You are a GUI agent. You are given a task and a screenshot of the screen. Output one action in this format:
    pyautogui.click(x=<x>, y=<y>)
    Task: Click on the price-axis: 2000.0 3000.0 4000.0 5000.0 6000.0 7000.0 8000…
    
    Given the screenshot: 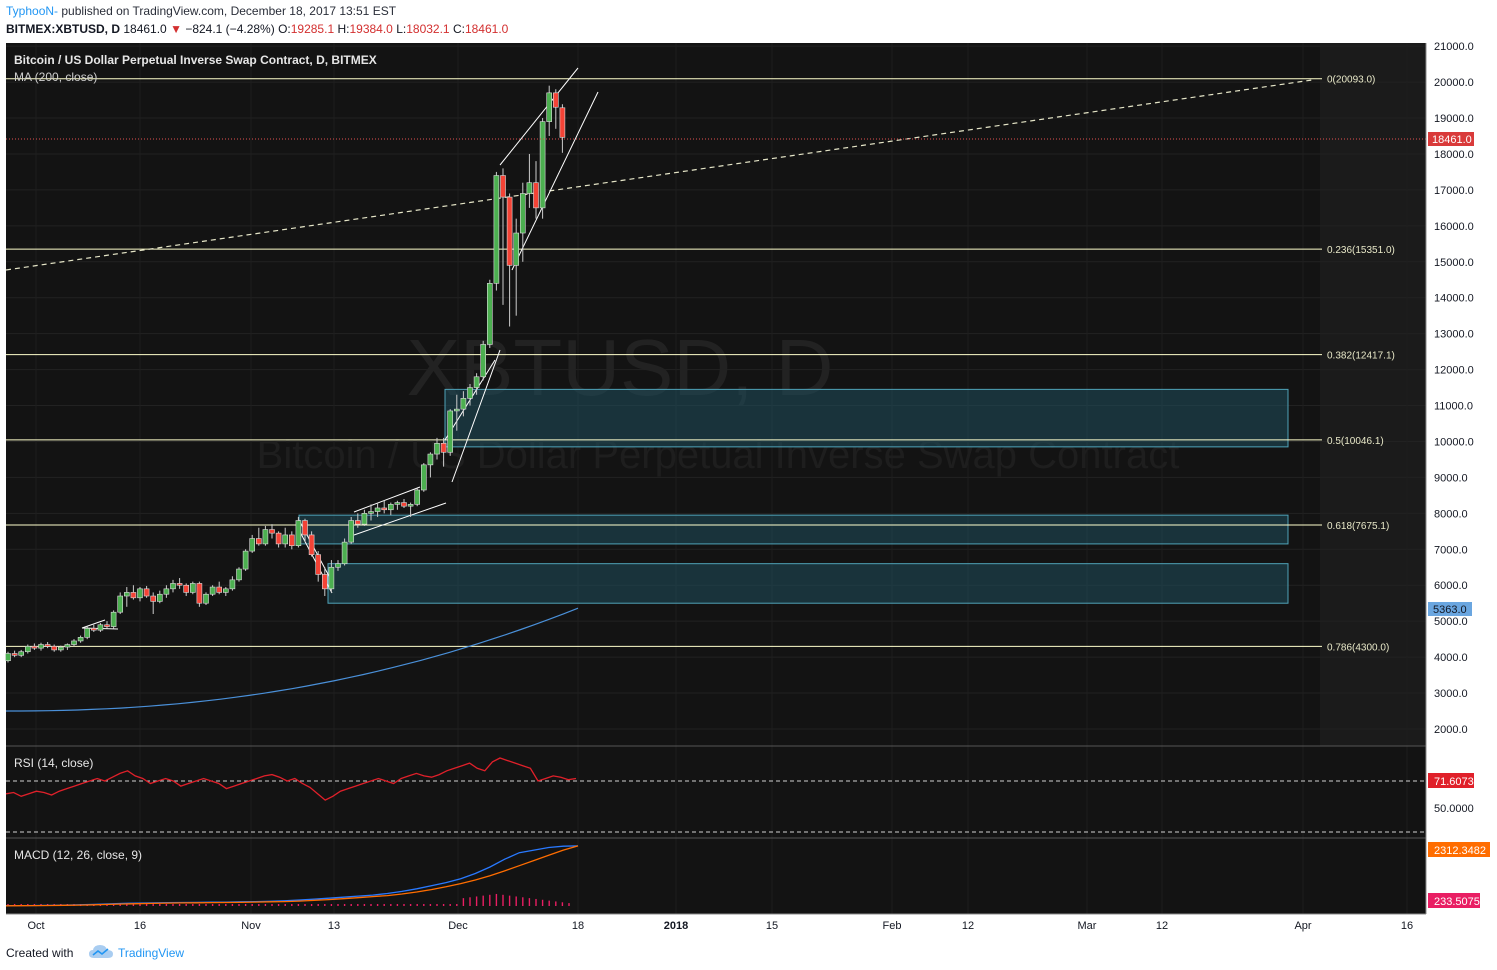 What is the action you would take?
    pyautogui.click(x=1454, y=389)
    